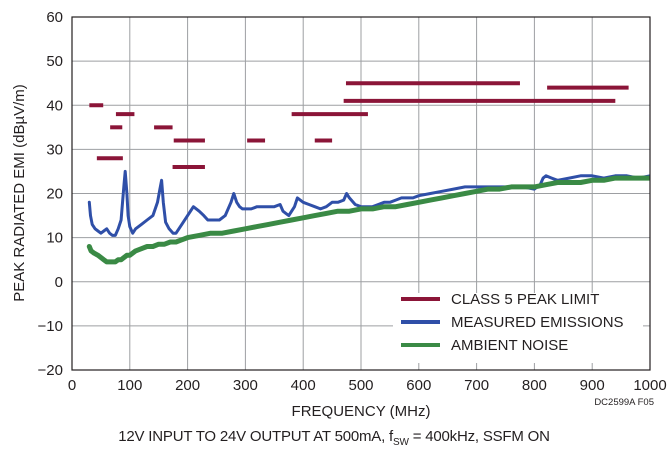 This screenshot has width=668, height=457. I want to click on y-tick-label: 50, so click(54, 61).